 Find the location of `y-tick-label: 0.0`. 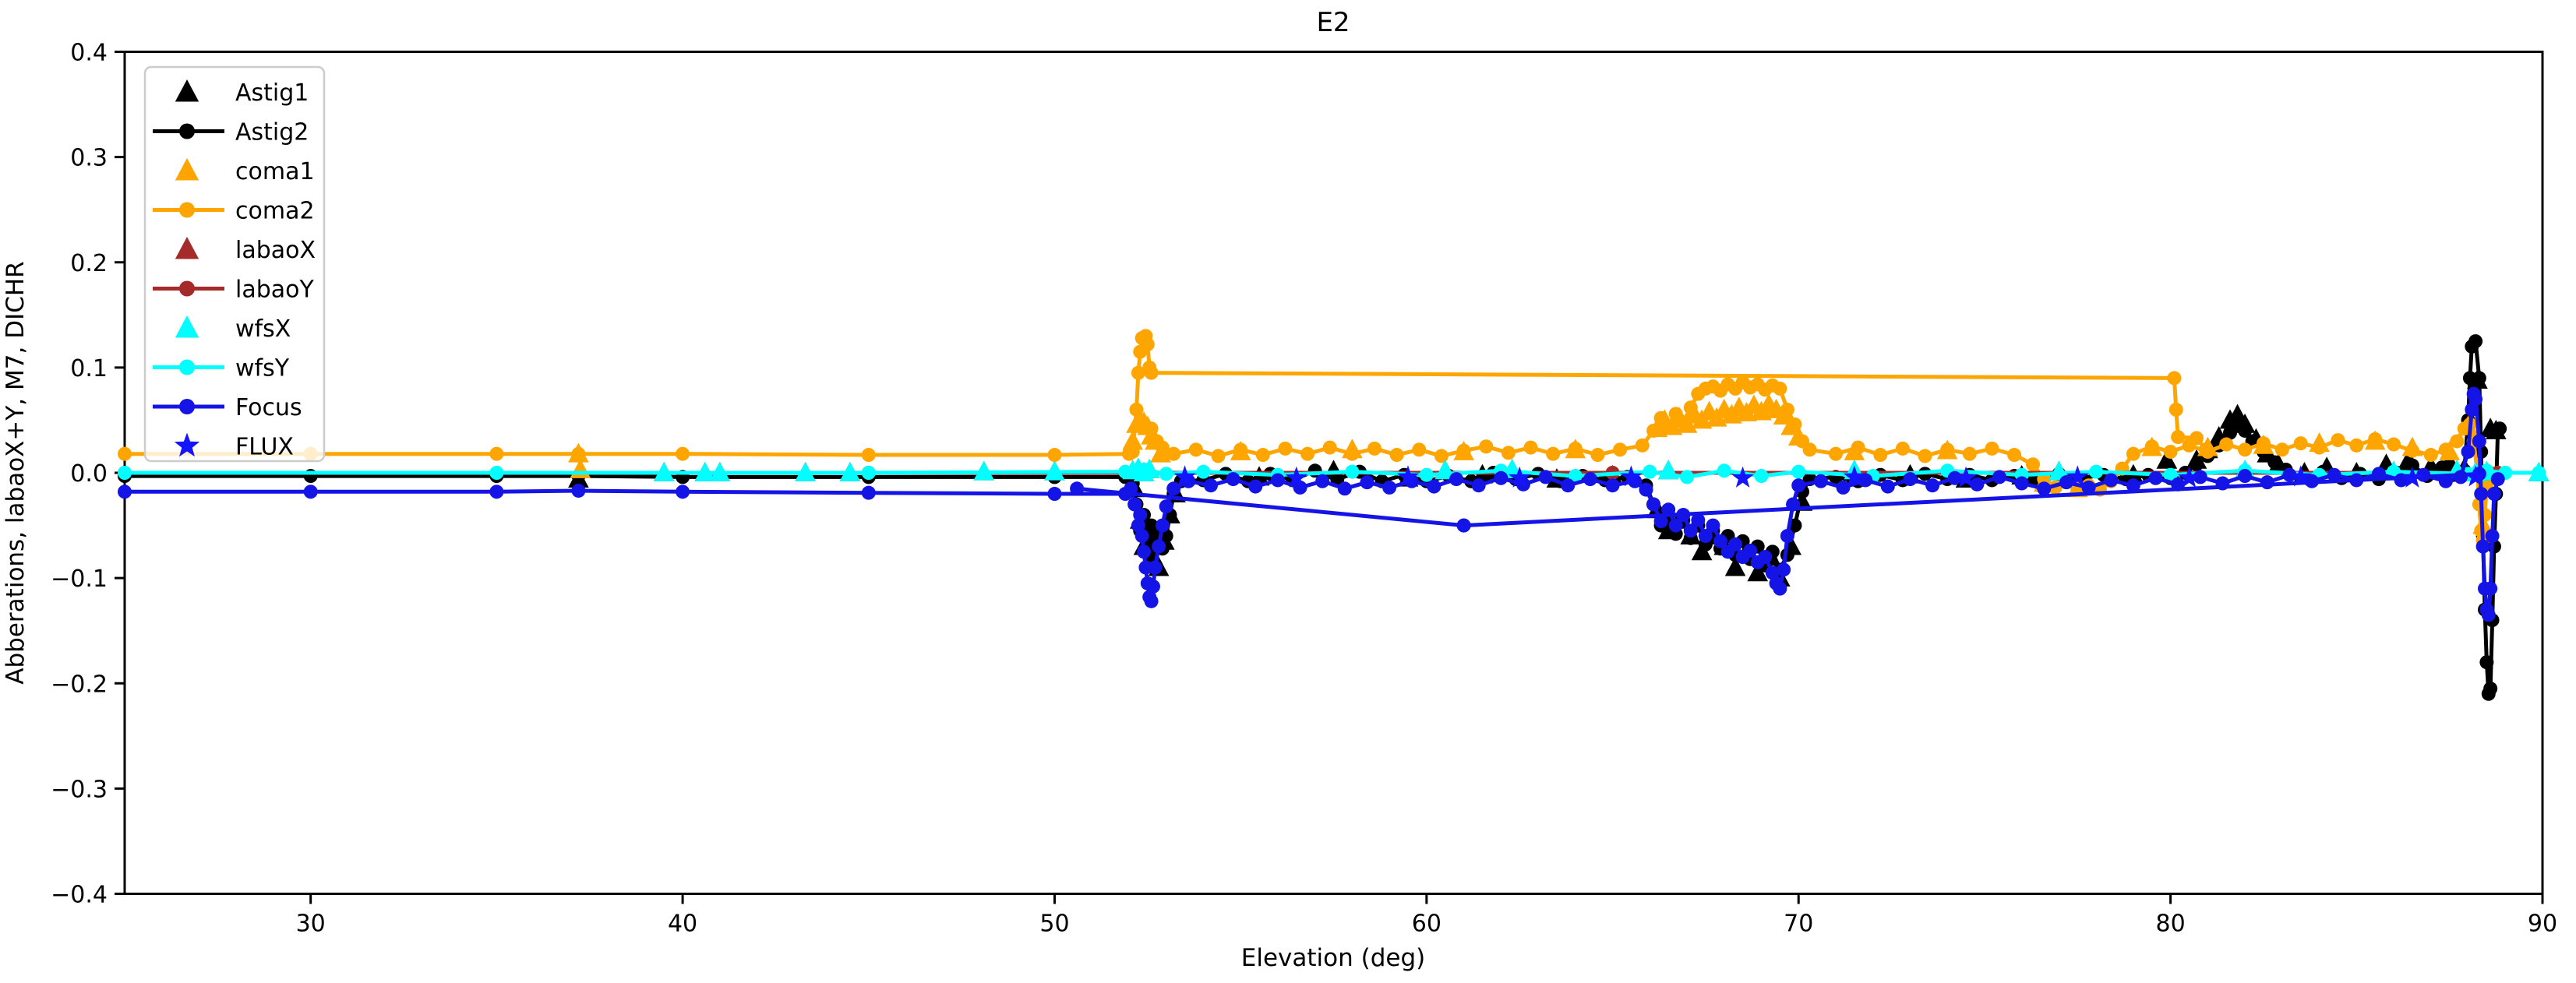

y-tick-label: 0.0 is located at coordinates (89, 474).